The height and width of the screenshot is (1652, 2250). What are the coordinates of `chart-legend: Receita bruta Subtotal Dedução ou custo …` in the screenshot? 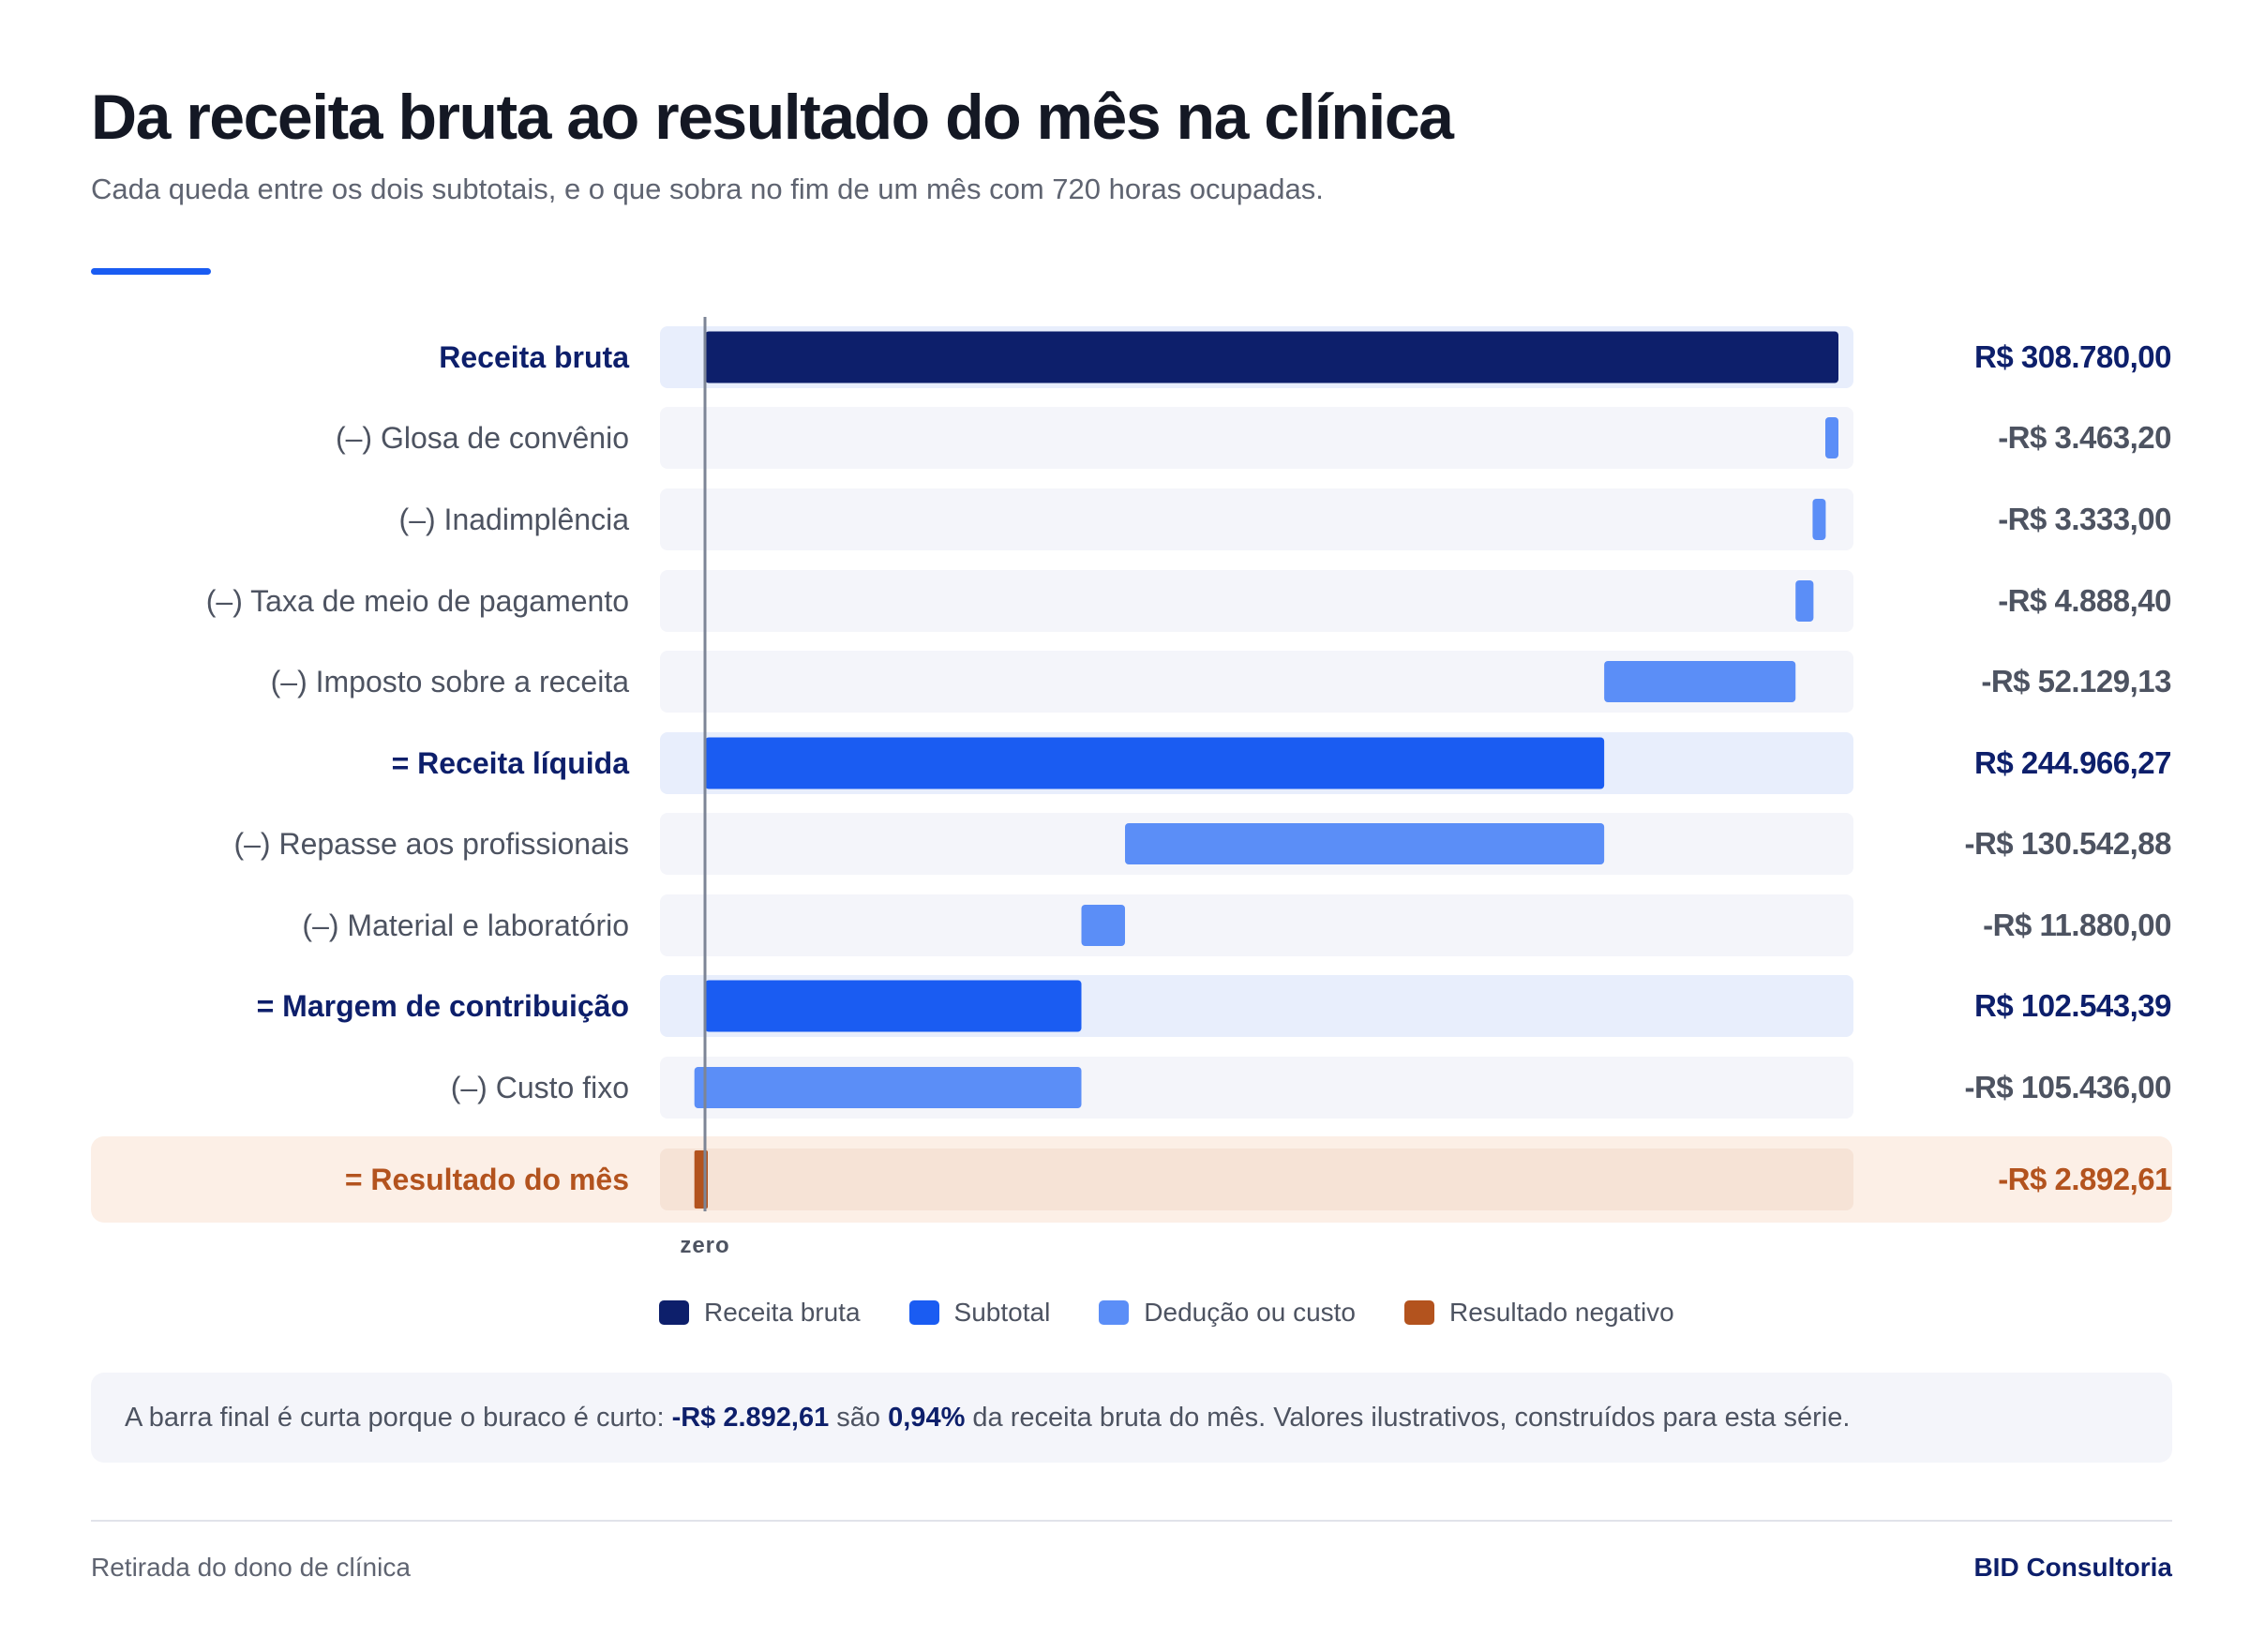 It's located at (1191, 1312).